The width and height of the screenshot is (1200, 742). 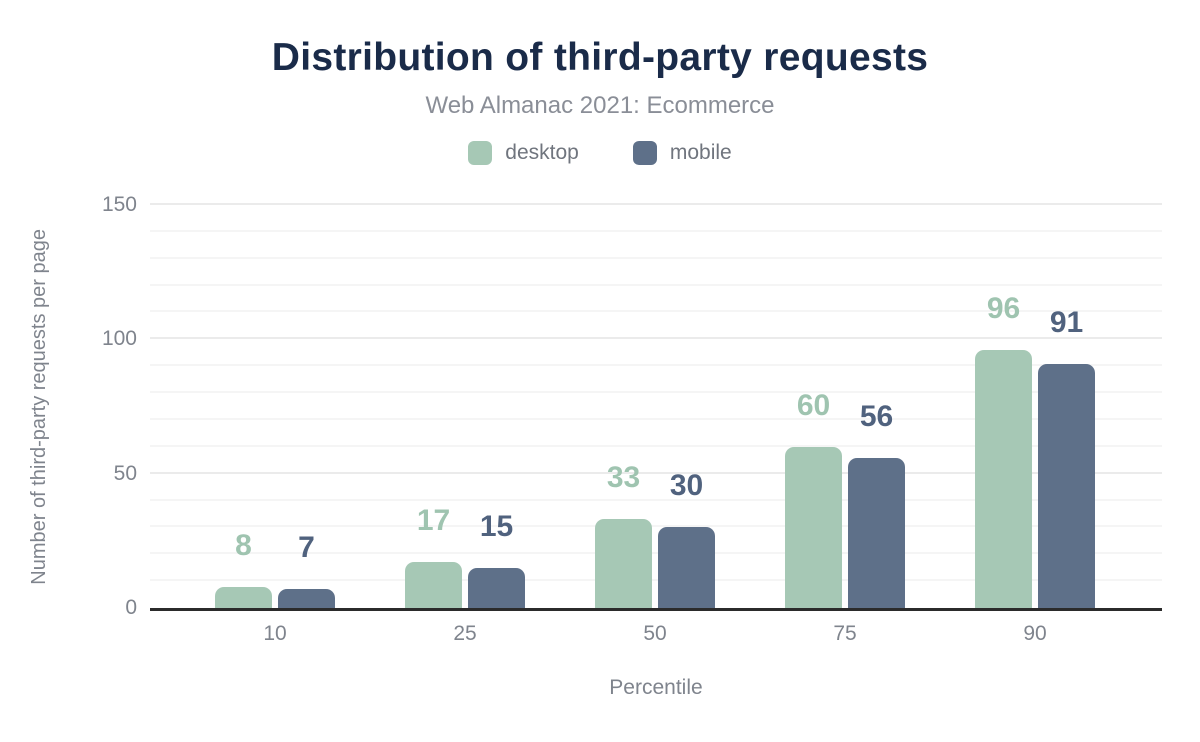 What do you see at coordinates (480, 153) in the screenshot?
I see `desktop-swatch-icon` at bounding box center [480, 153].